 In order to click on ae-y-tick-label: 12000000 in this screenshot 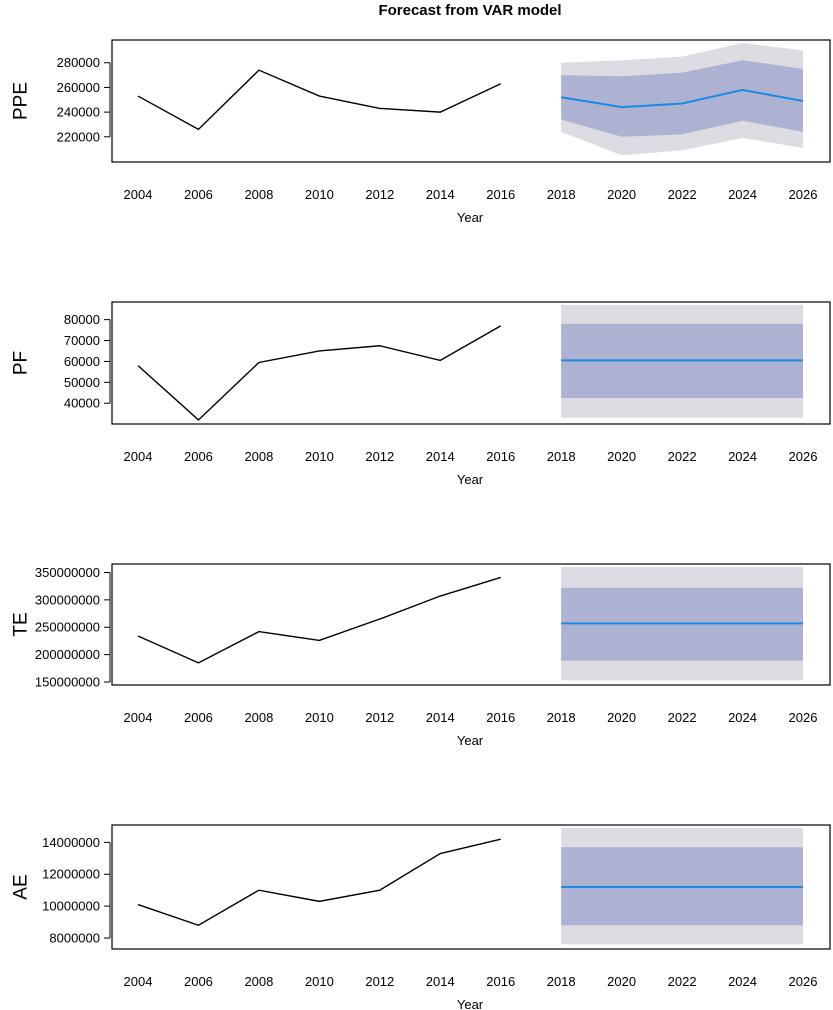, I will do `click(71, 874)`.